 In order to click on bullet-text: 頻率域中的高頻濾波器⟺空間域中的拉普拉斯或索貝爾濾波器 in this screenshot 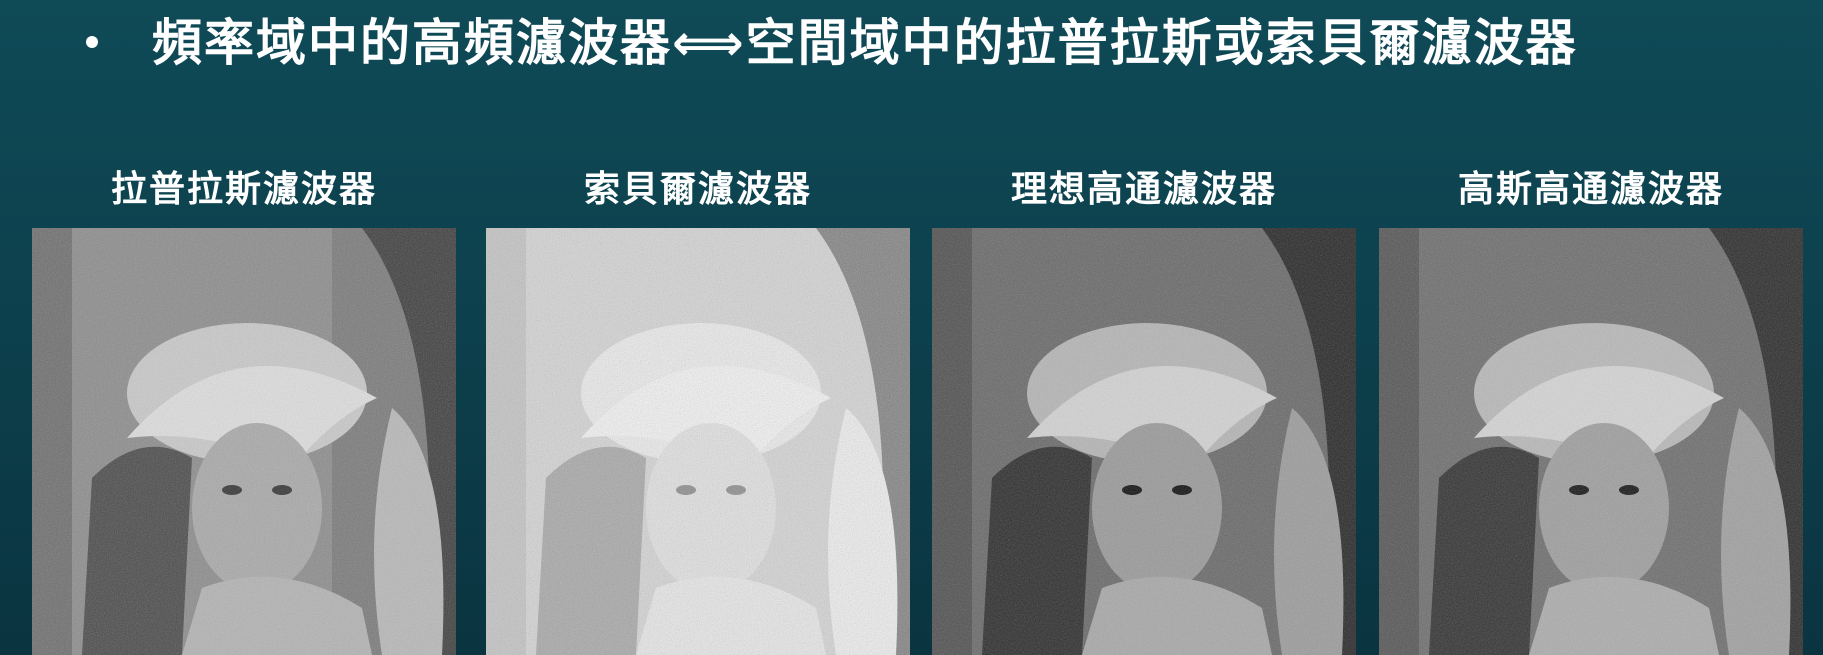, I will do `click(865, 43)`.